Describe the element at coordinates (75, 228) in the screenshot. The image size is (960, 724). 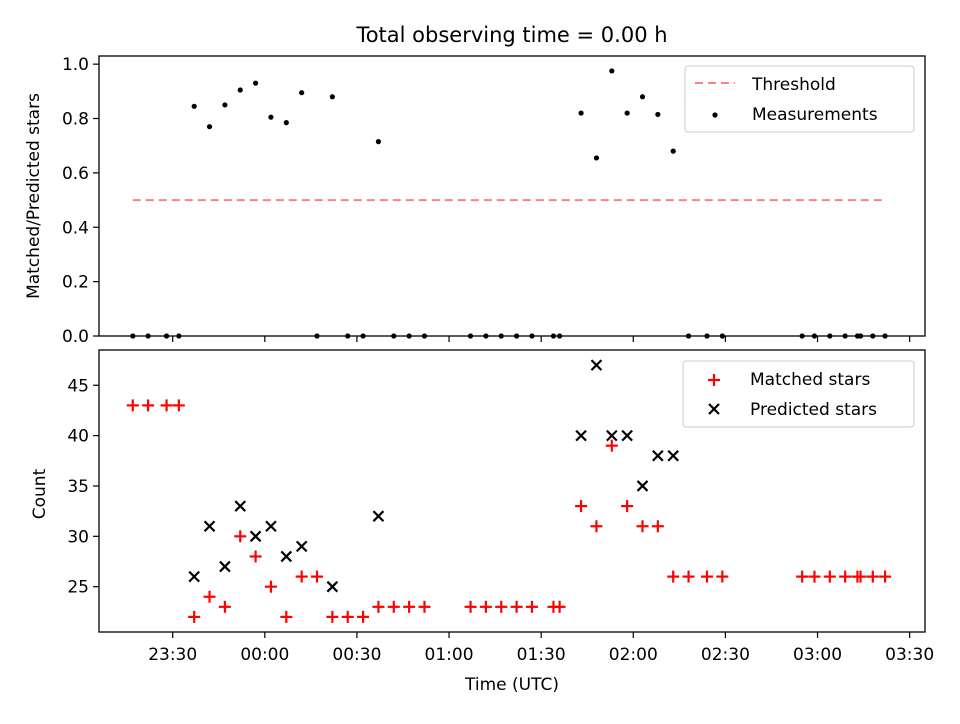
I see `top-y-tick-label: 0.4` at that location.